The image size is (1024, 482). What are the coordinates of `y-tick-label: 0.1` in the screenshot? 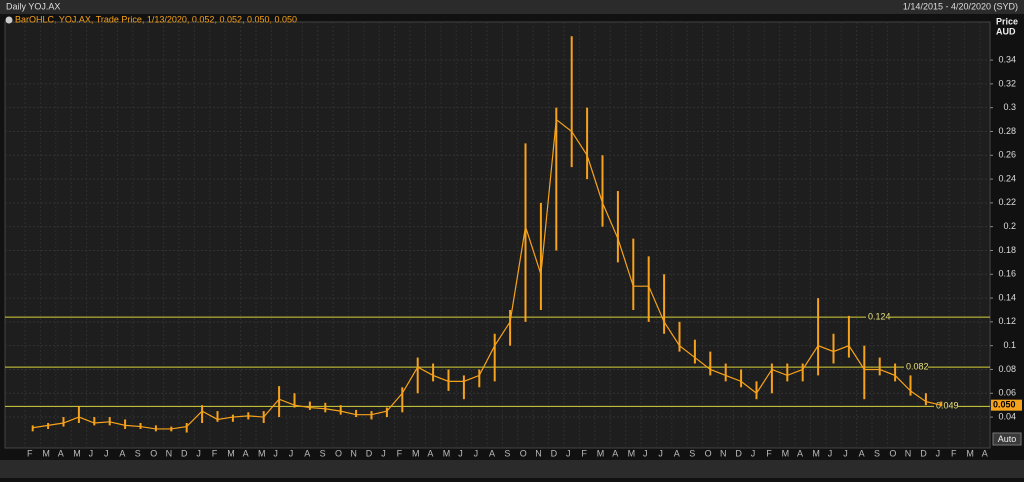 It's located at (1009, 345).